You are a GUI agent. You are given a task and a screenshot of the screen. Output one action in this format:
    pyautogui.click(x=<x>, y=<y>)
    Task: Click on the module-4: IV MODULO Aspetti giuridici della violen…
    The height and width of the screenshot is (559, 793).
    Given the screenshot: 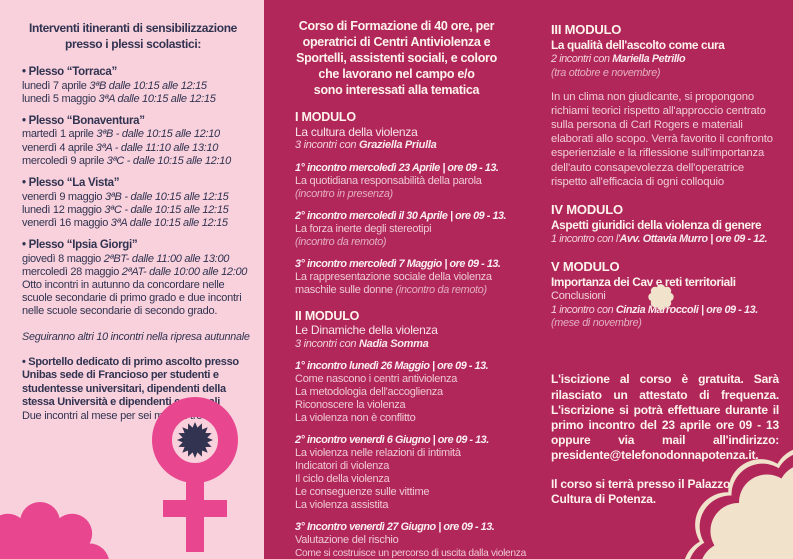 What is the action you would take?
    pyautogui.click(x=659, y=223)
    